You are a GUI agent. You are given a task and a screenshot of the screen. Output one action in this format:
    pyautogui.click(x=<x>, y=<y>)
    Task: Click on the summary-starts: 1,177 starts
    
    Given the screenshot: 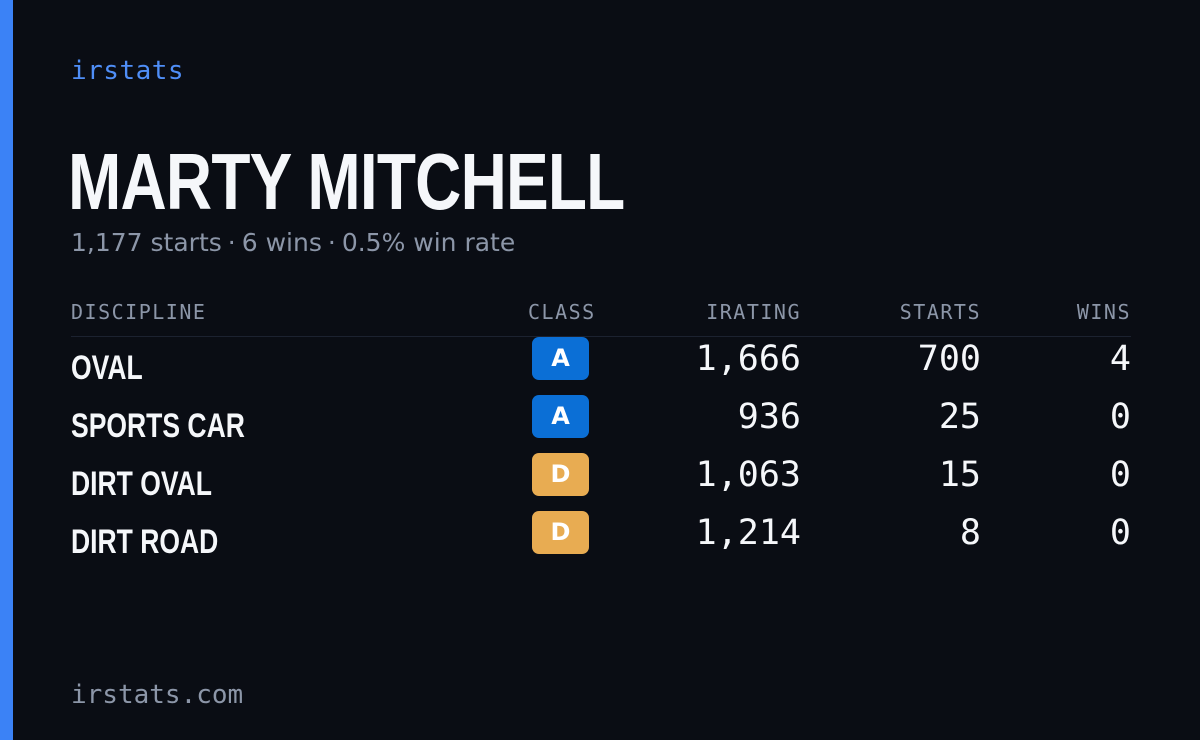 What is the action you would take?
    pyautogui.click(x=146, y=242)
    